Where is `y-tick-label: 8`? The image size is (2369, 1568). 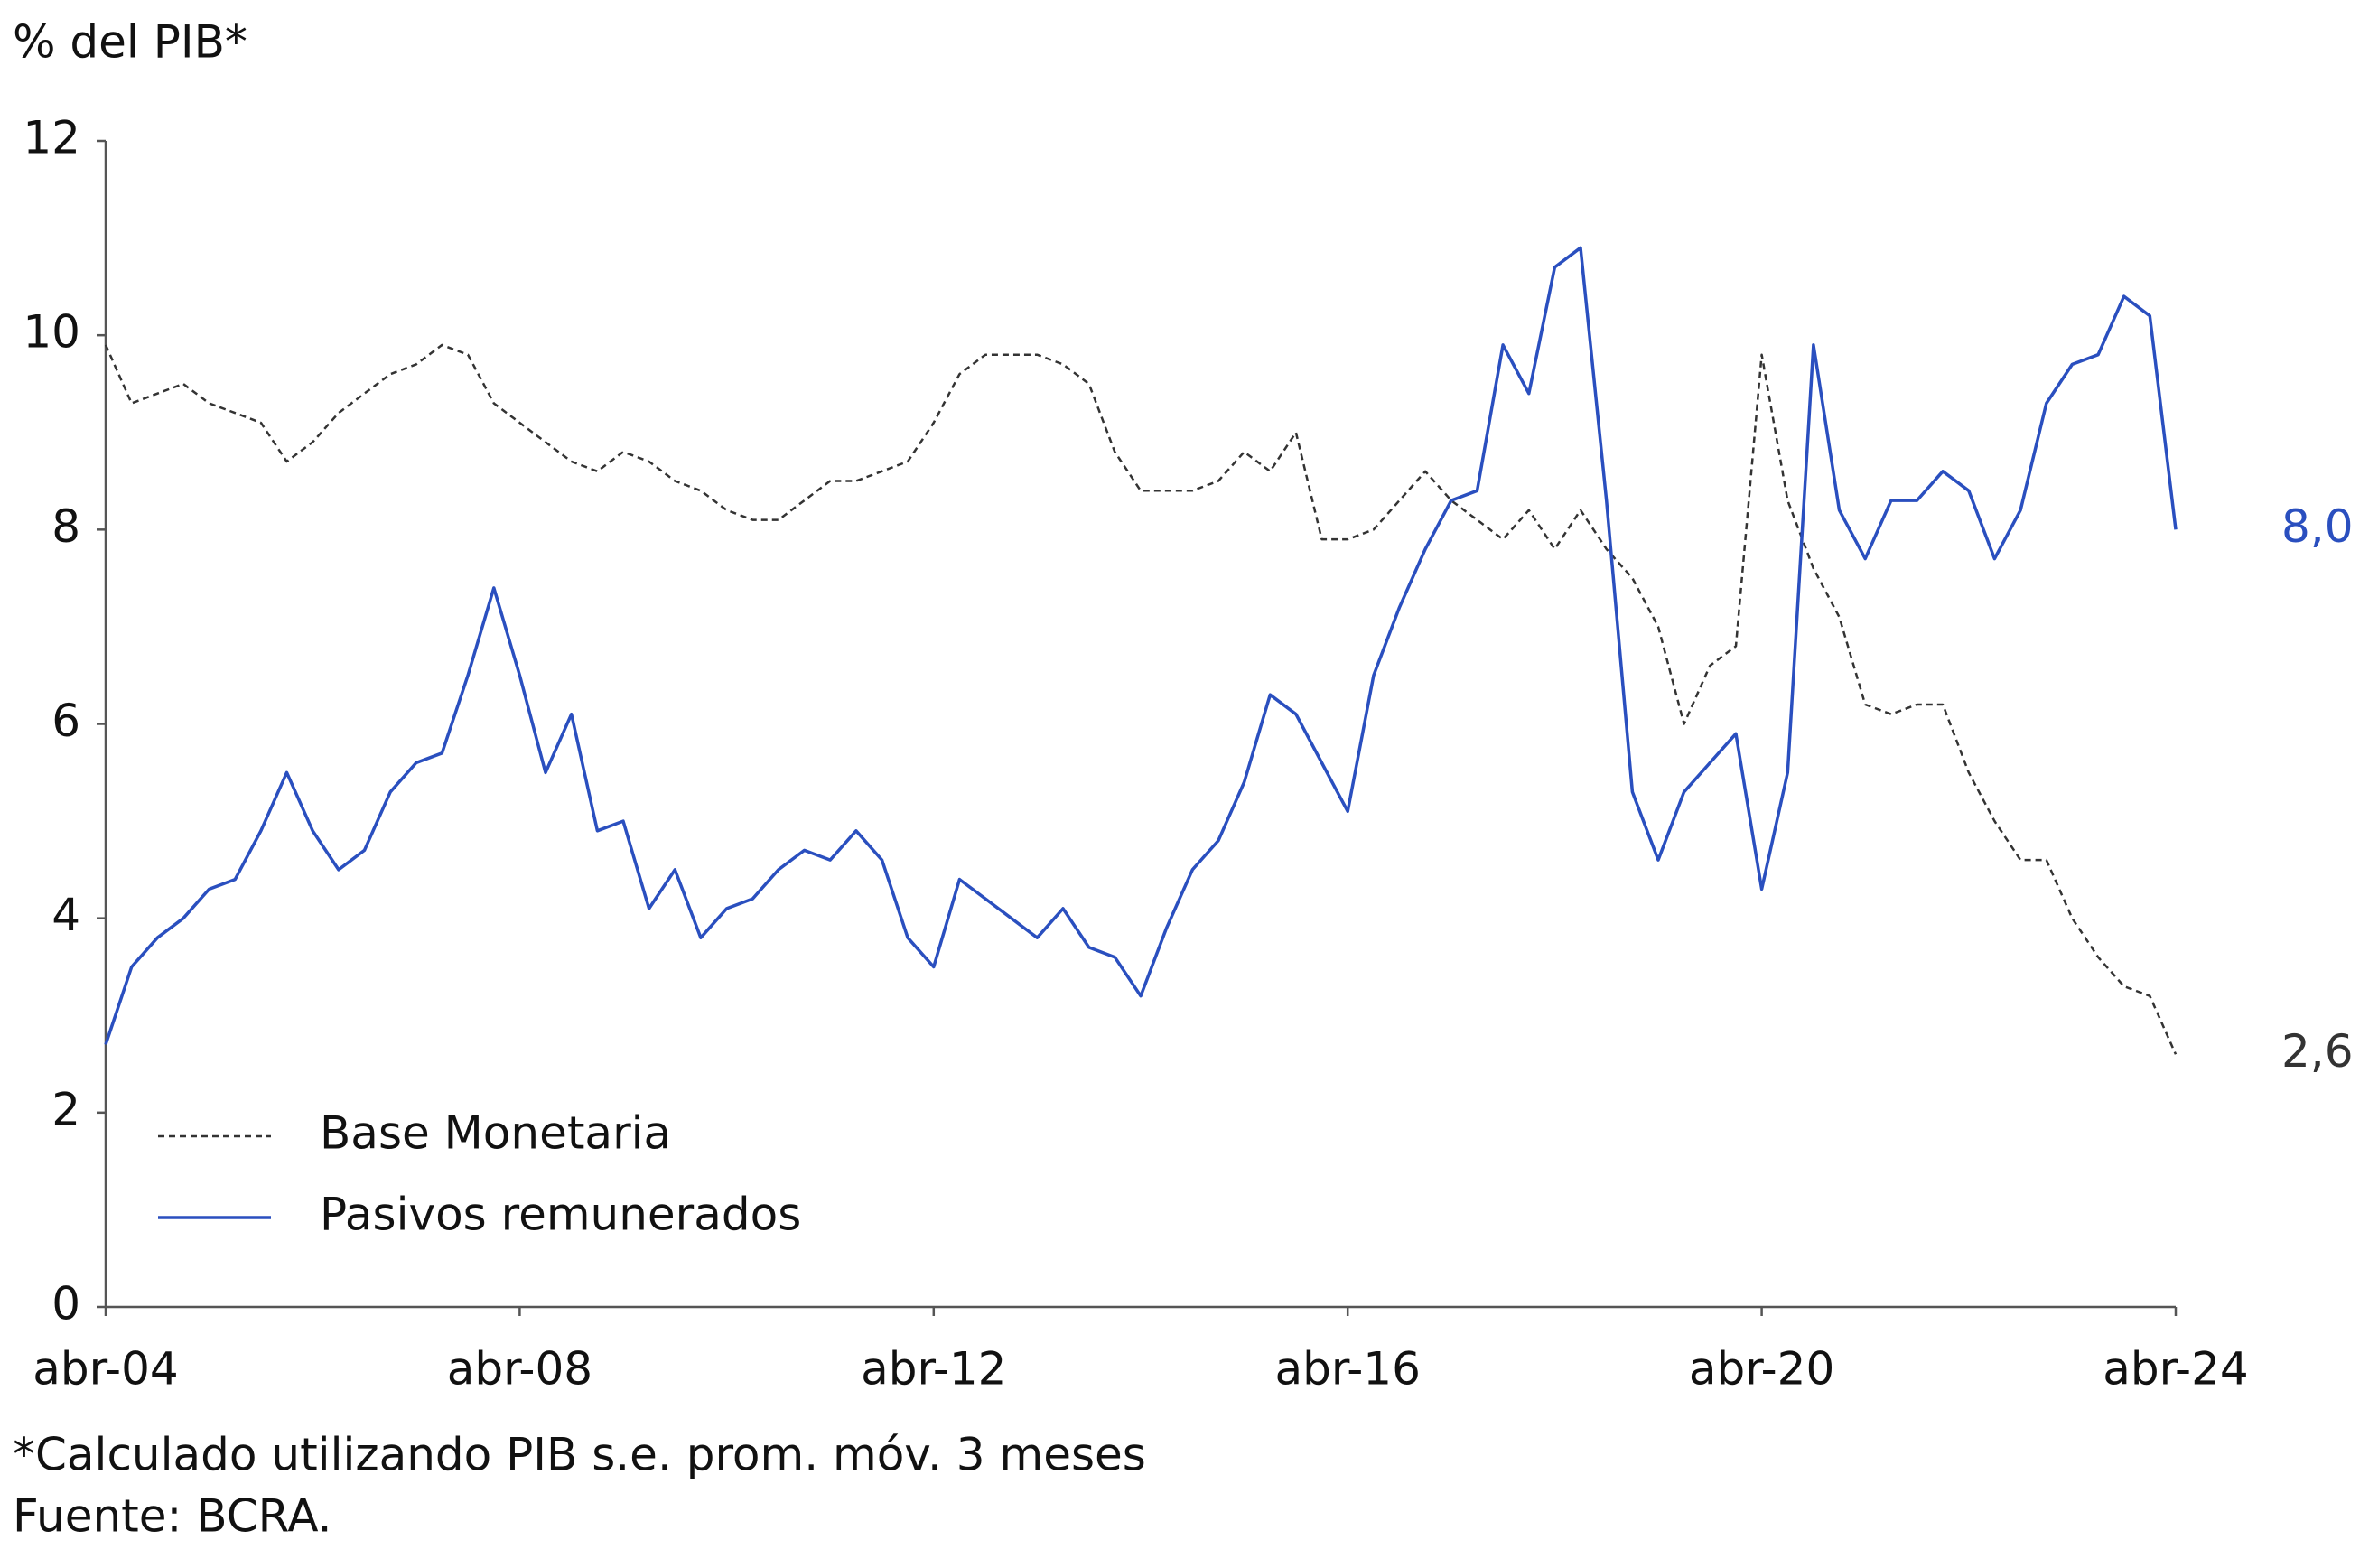 y-tick-label: 8 is located at coordinates (65, 526).